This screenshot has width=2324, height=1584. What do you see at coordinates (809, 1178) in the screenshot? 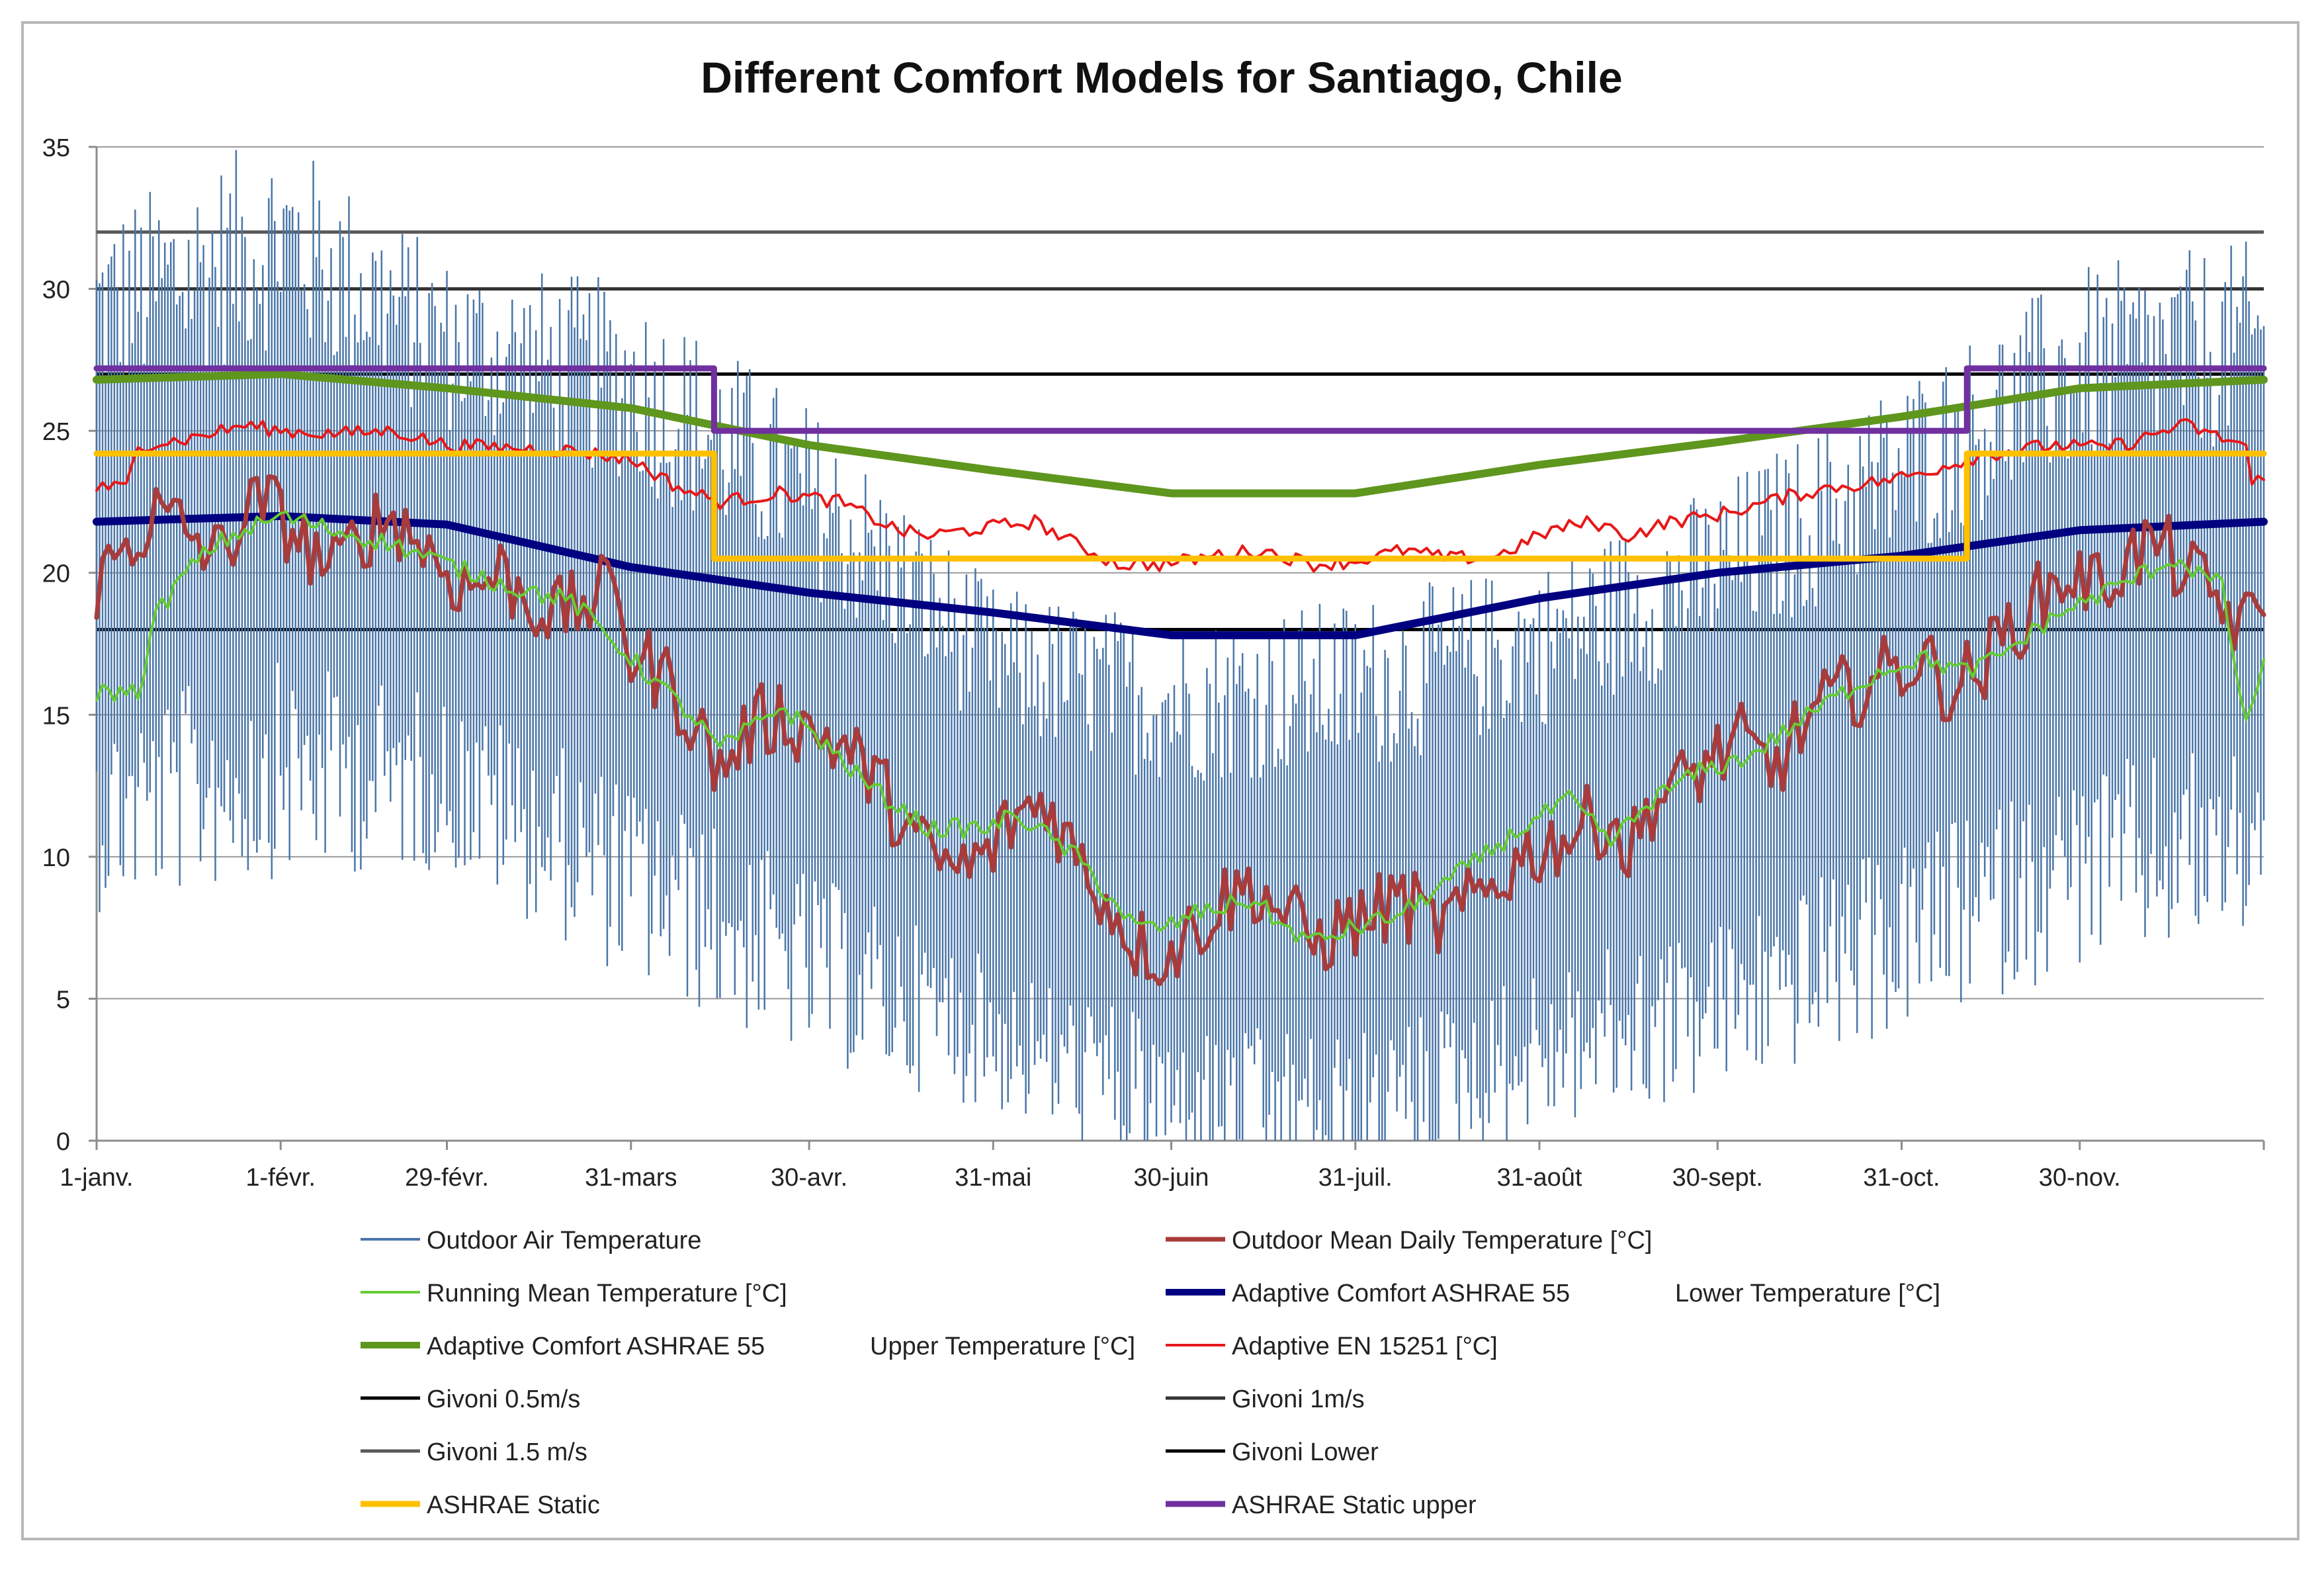
I see `x-tick-label: 30-avr.` at bounding box center [809, 1178].